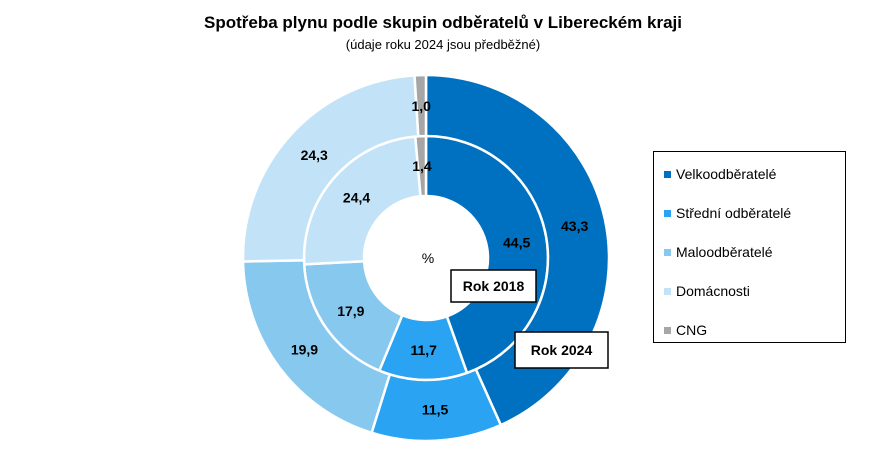 The width and height of the screenshot is (886, 458). What do you see at coordinates (435, 410) in the screenshot?
I see `value-label-outer-stredni-odberatele: 11,5` at bounding box center [435, 410].